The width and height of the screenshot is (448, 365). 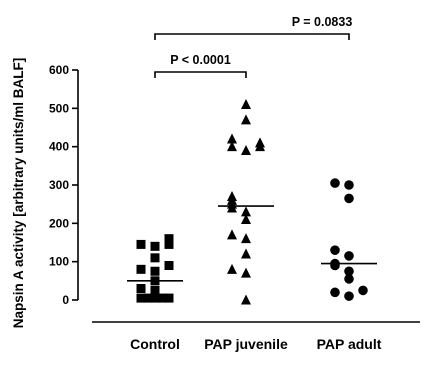 What do you see at coordinates (155, 344) in the screenshot?
I see `category-label: Control` at bounding box center [155, 344].